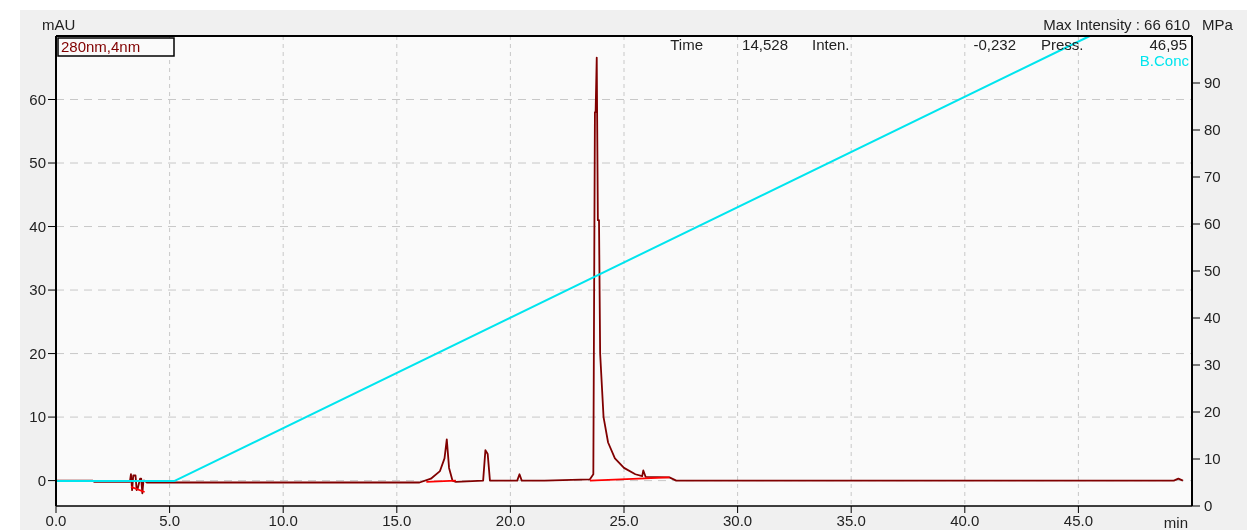  I want to click on x-tick-label: 45.0, so click(1078, 520).